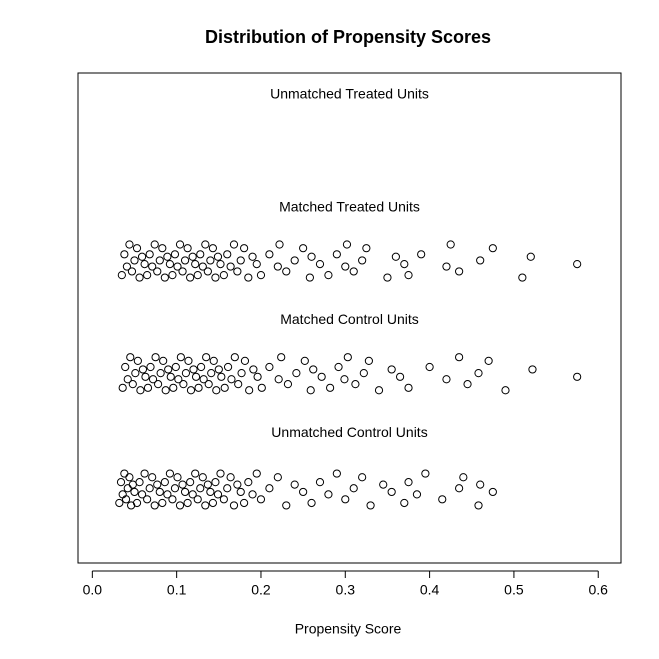 Image resolution: width=659 pixels, height=659 pixels. What do you see at coordinates (349, 94) in the screenshot?
I see `group-label: Unmatched Treated Units` at bounding box center [349, 94].